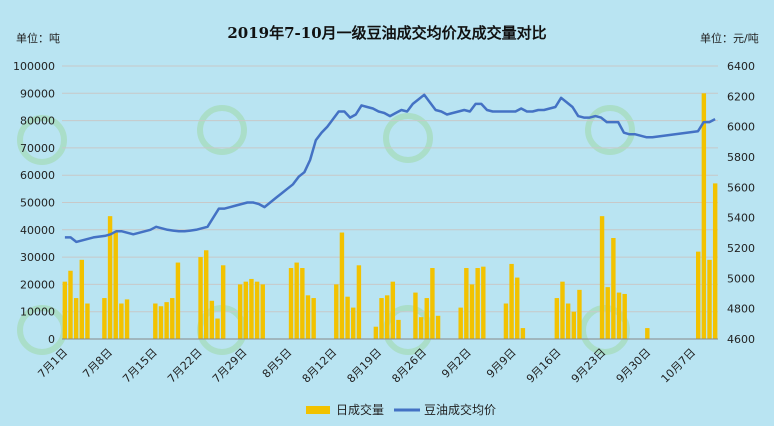 The height and width of the screenshot is (426, 774). I want to click on right-tick-label: 6400, so click(741, 66).